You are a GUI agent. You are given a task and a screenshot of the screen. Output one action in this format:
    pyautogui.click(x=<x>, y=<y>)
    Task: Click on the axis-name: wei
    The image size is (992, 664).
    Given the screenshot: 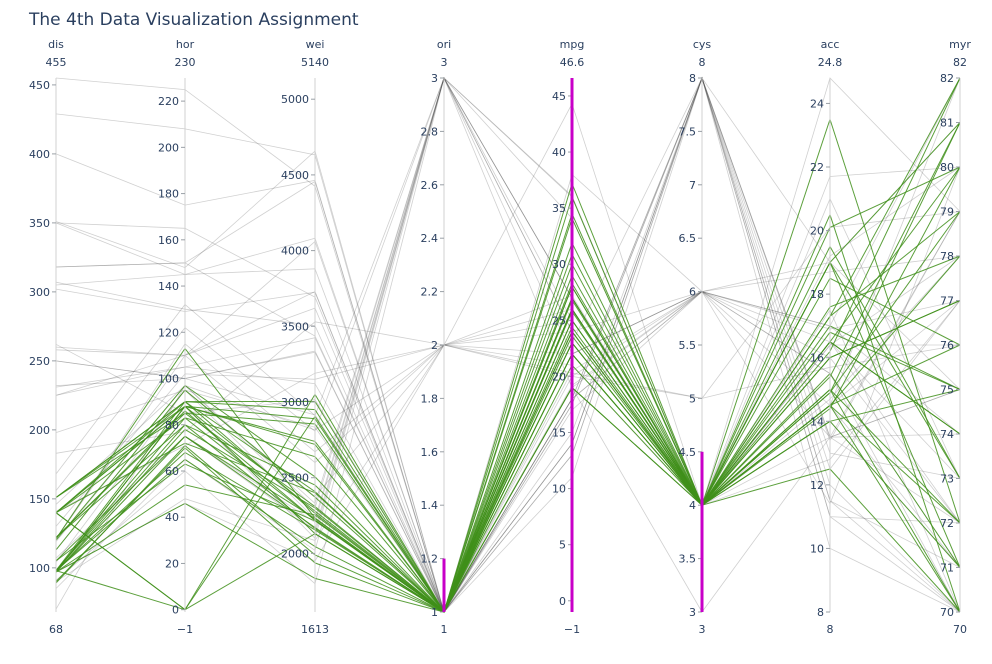 What is the action you would take?
    pyautogui.click(x=315, y=44)
    